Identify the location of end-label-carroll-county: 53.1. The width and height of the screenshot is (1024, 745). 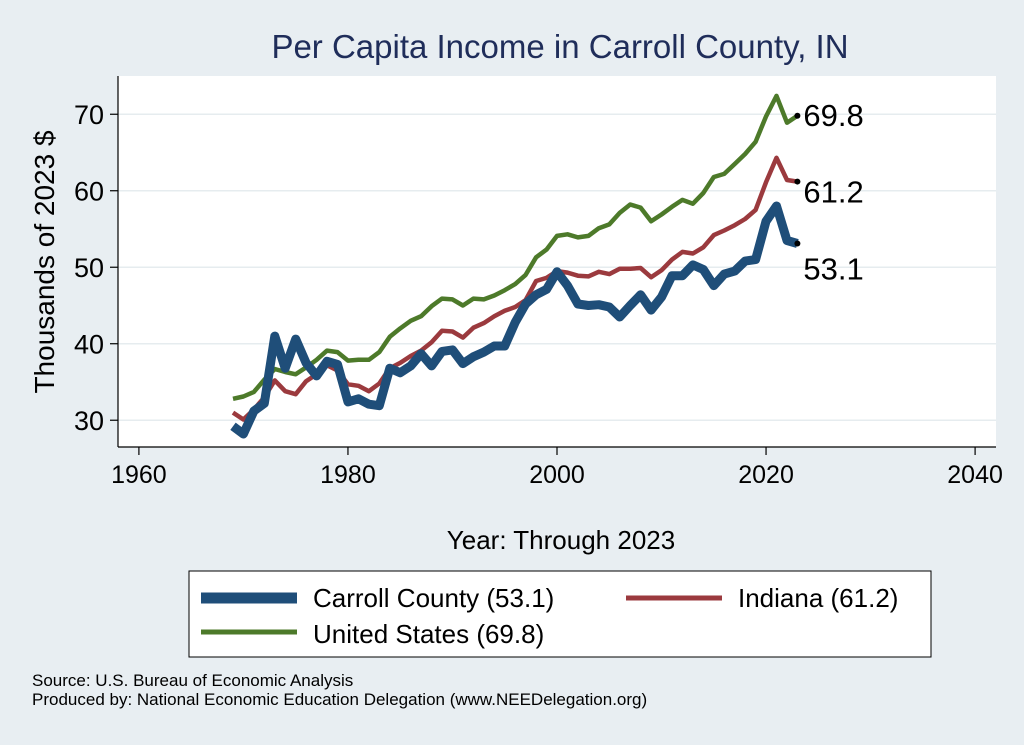
(833, 269).